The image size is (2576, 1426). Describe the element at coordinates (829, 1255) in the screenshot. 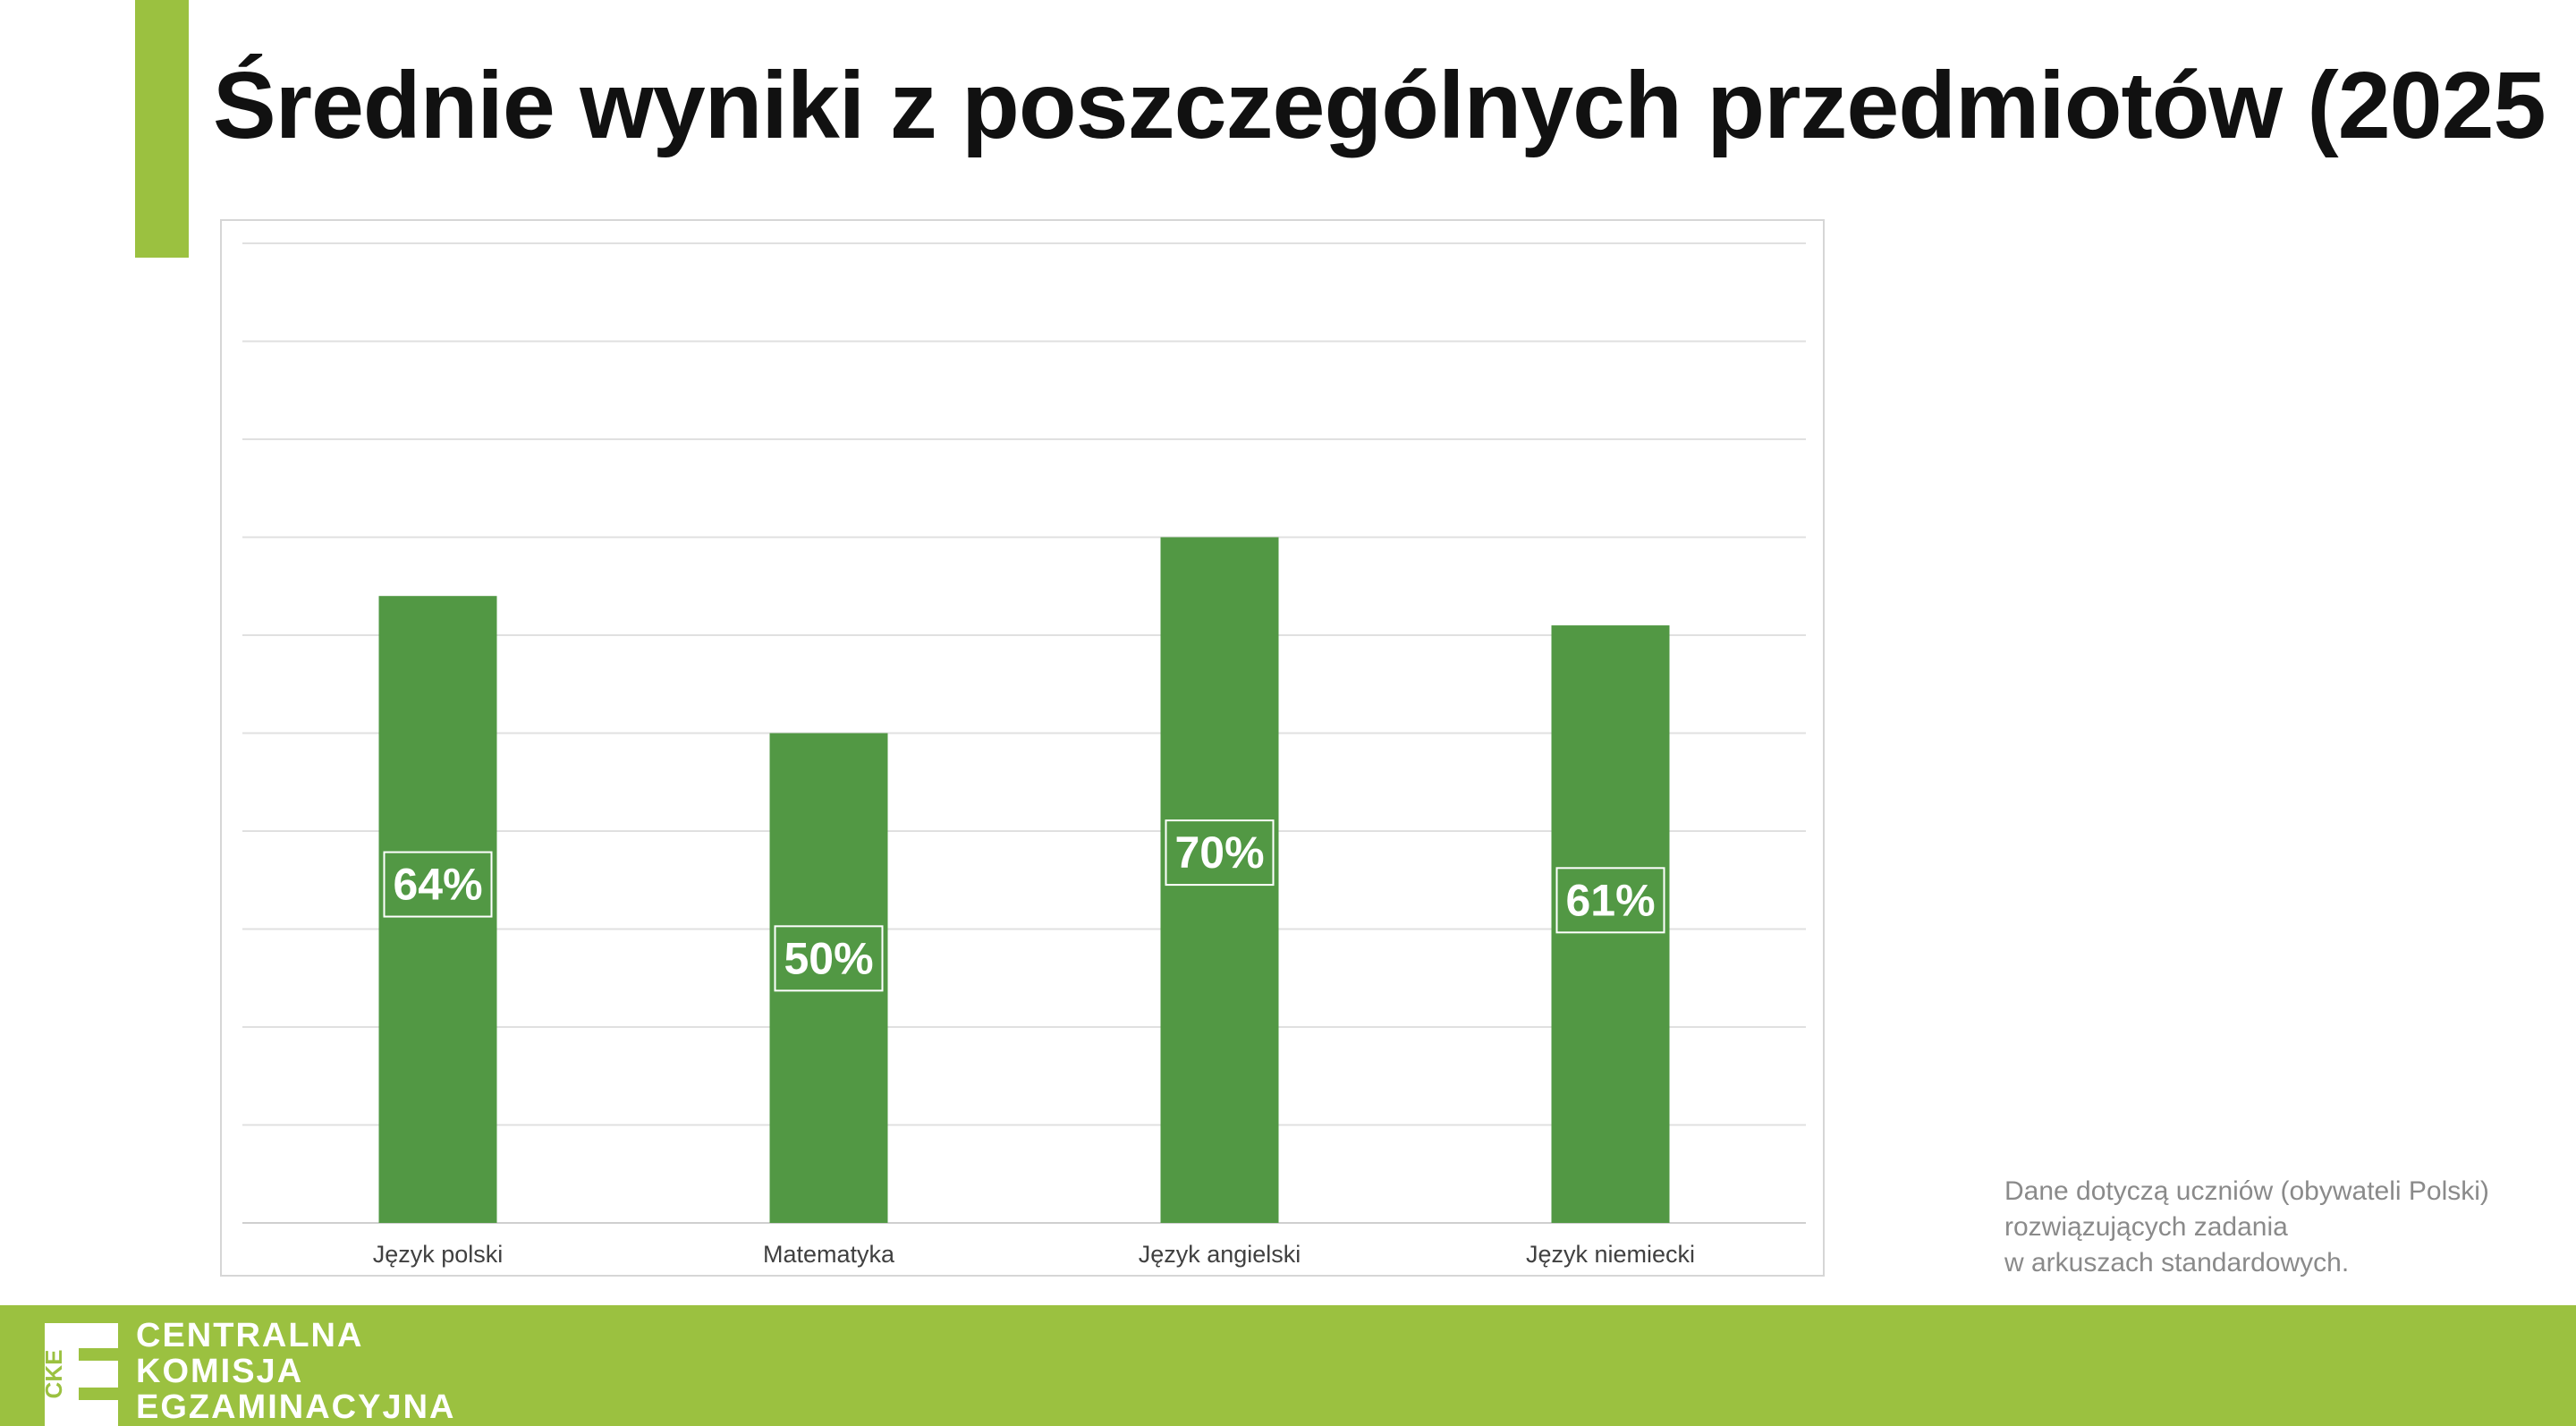

I see `category-label: Matematyka` at that location.